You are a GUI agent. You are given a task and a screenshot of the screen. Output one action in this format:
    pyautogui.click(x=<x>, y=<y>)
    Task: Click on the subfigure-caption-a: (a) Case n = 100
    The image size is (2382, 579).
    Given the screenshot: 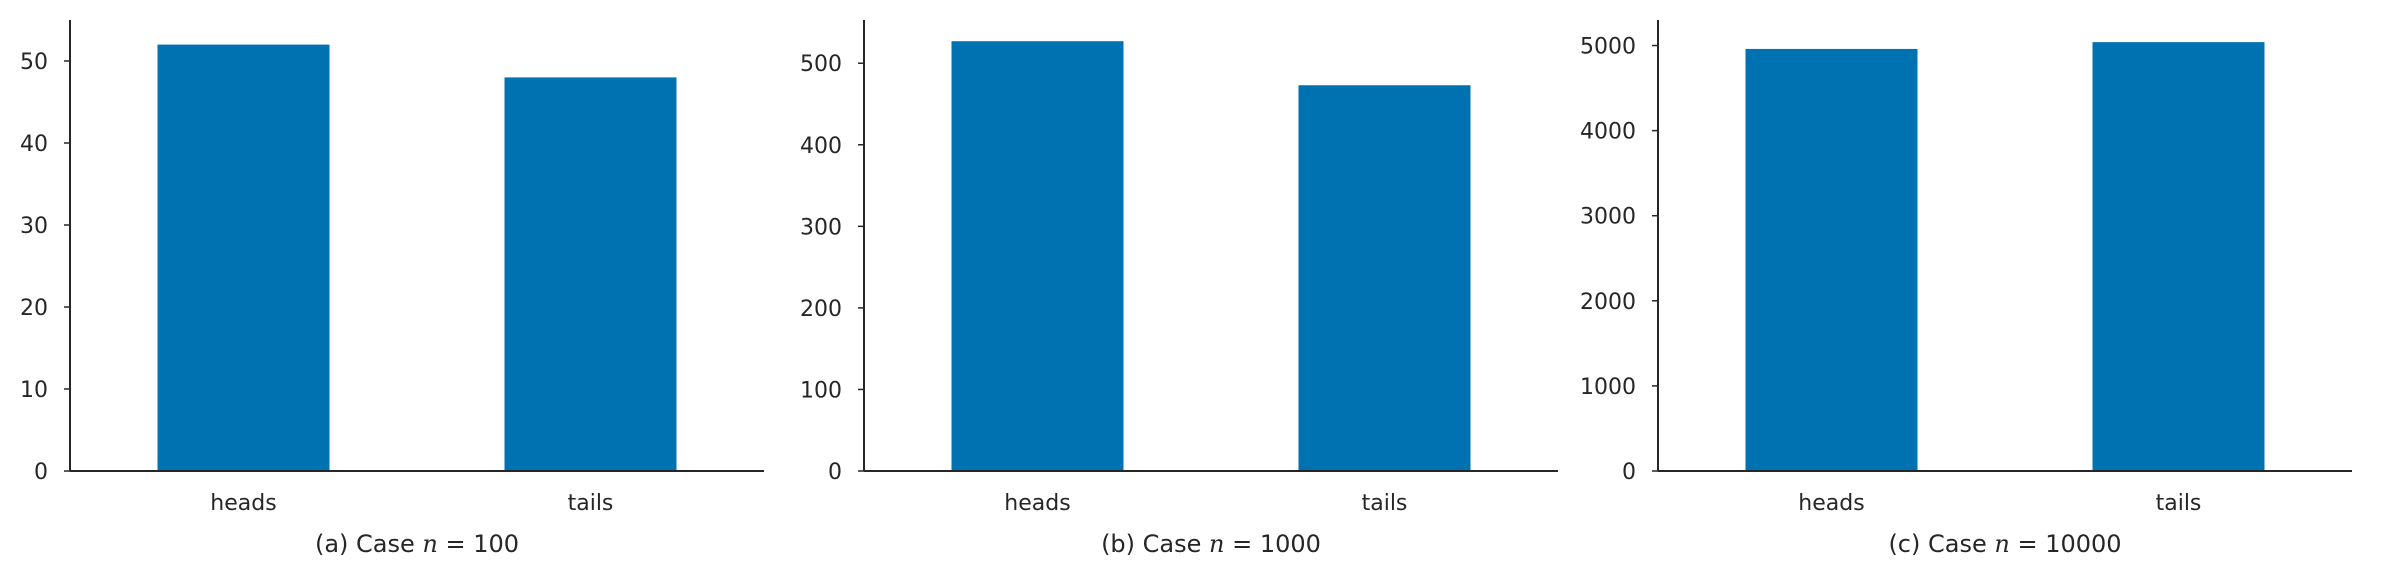 What is the action you would take?
    pyautogui.click(x=417, y=544)
    